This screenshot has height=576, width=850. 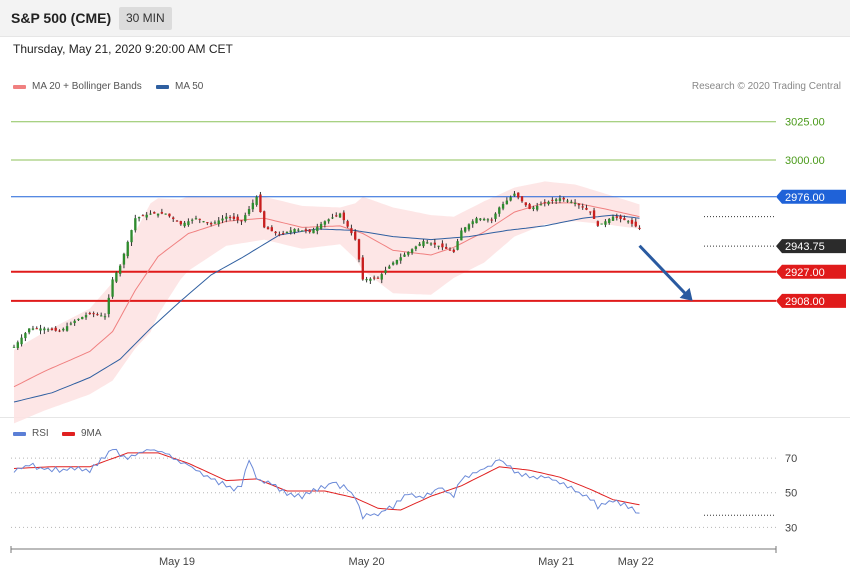 What do you see at coordinates (636, 562) in the screenshot?
I see `x-tick-May-22: May 22` at bounding box center [636, 562].